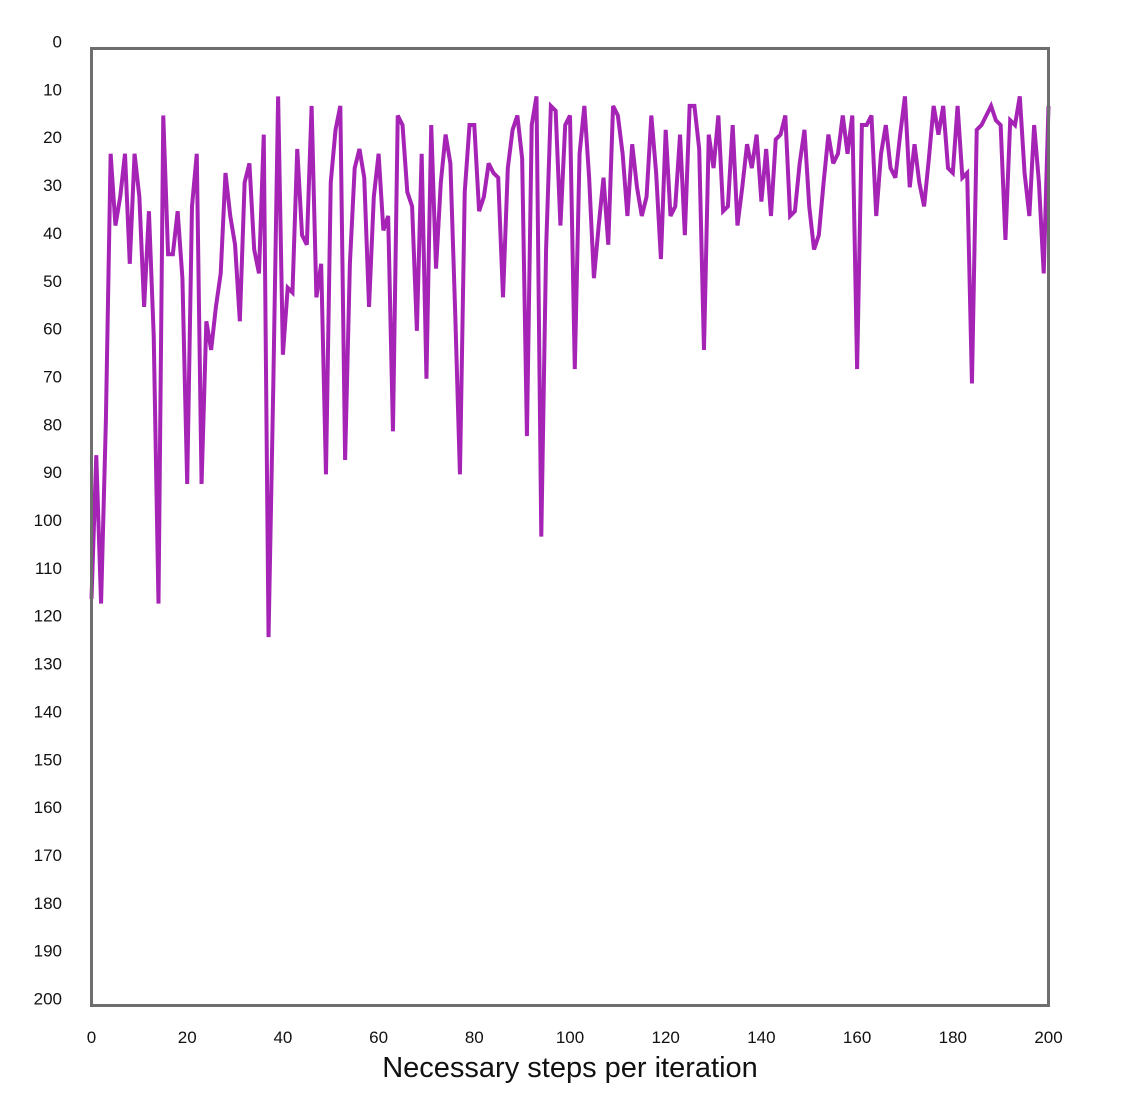 This screenshot has height=1102, width=1140. Describe the element at coordinates (48, 951) in the screenshot. I see `y-tick-label: 190` at that location.